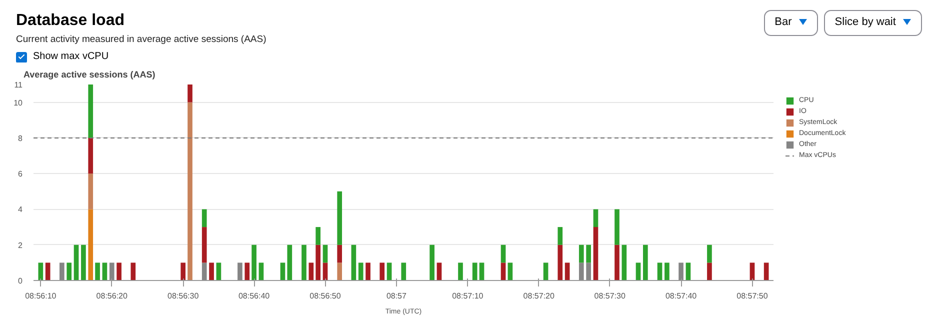  What do you see at coordinates (539, 296) in the screenshot?
I see `x-tick-label: 08:57:20` at bounding box center [539, 296].